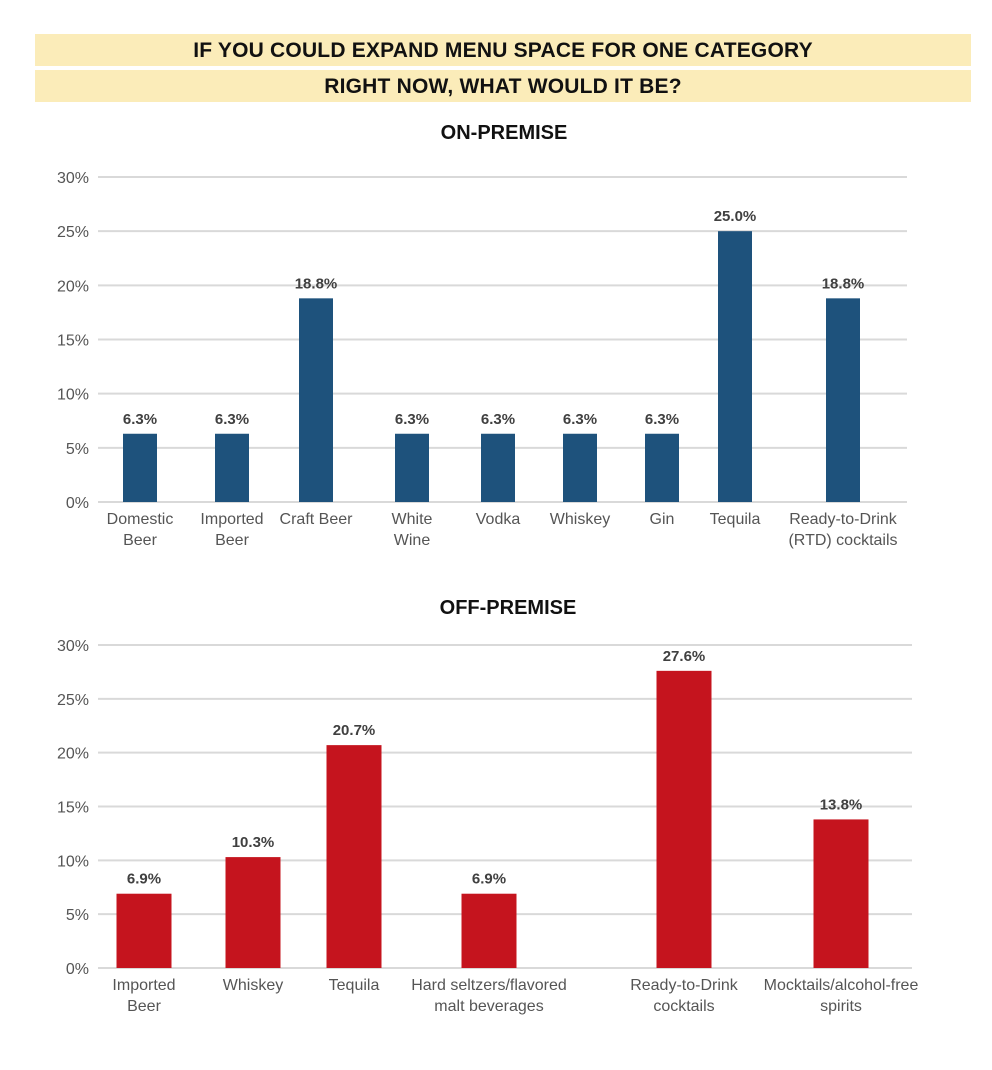  I want to click on on-premise-category-label-line: Domestic, so click(140, 519).